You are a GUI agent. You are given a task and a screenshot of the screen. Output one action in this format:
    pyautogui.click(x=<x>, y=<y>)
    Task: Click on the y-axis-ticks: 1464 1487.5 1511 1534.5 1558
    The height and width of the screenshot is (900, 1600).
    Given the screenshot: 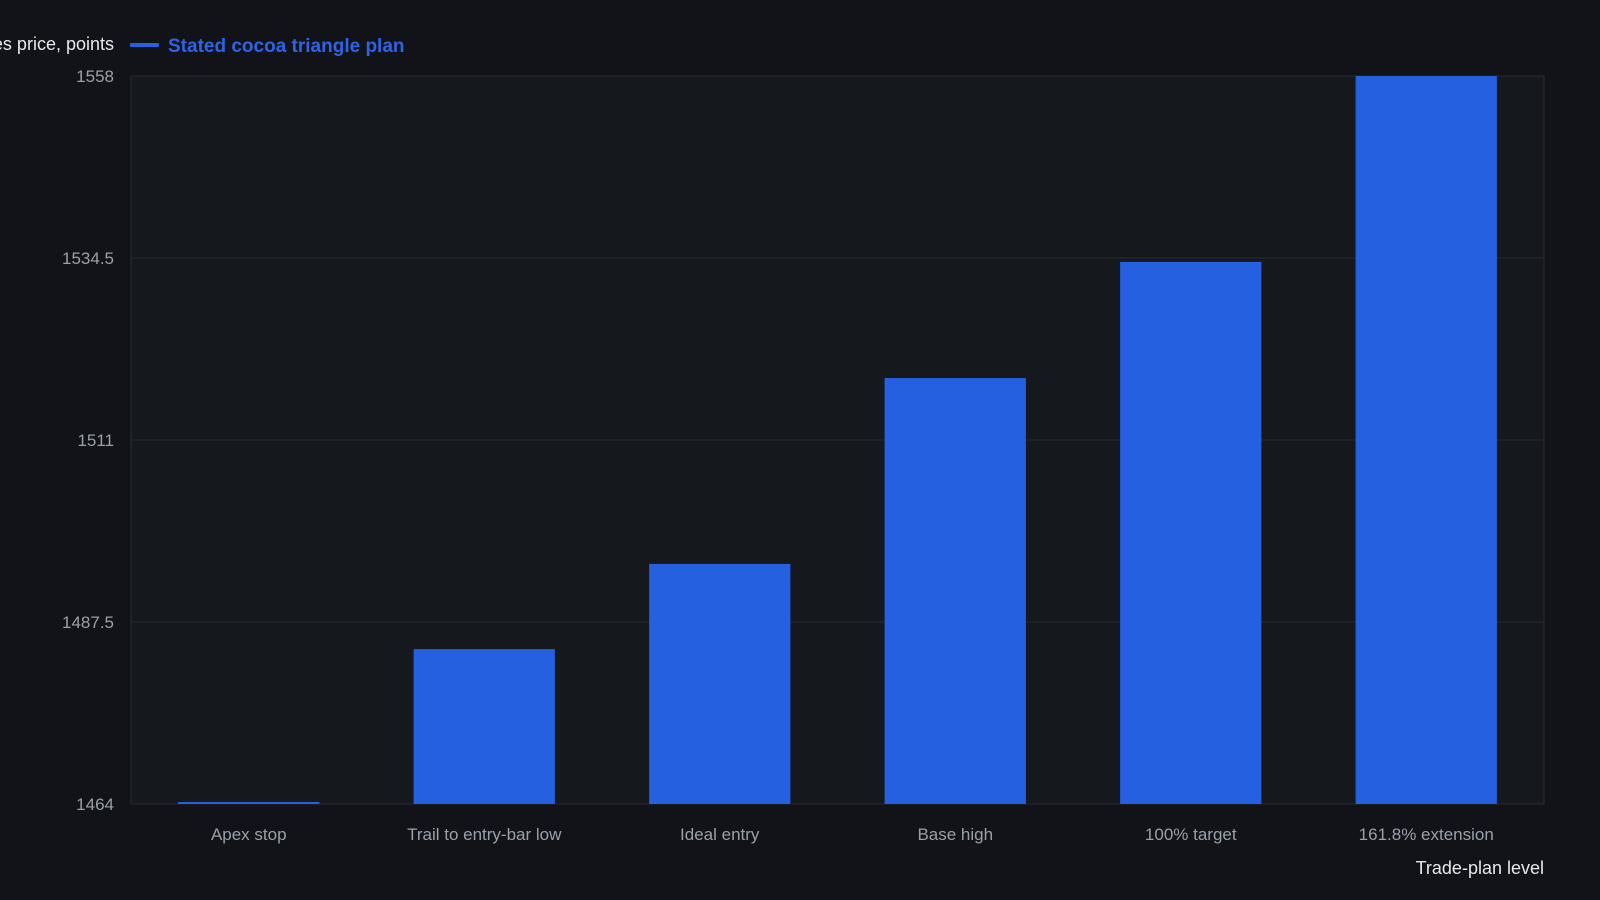 What is the action you would take?
    pyautogui.click(x=88, y=440)
    